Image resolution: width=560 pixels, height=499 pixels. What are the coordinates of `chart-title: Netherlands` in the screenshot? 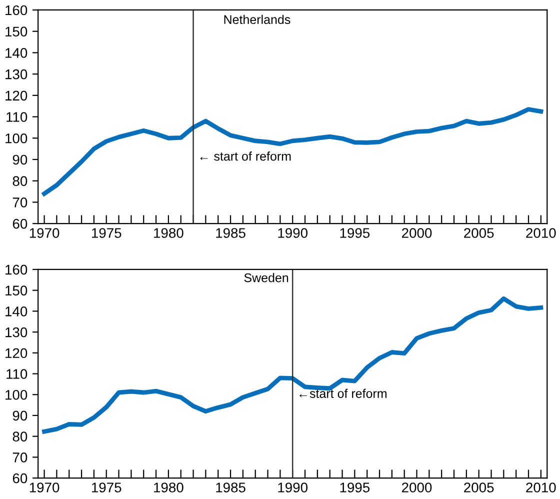 It's located at (257, 19).